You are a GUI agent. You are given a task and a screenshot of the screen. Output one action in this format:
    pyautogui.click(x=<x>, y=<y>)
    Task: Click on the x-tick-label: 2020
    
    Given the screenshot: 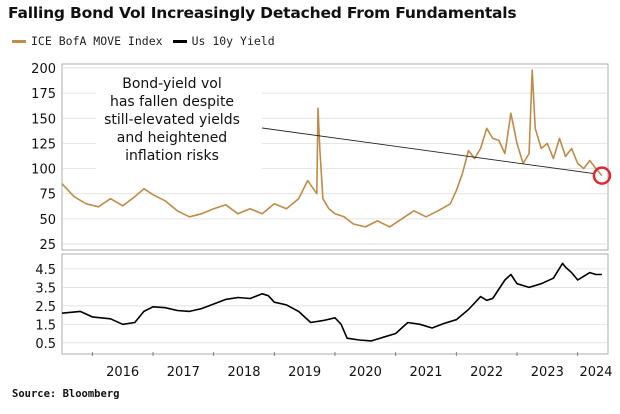 What is the action you would take?
    pyautogui.click(x=365, y=372)
    